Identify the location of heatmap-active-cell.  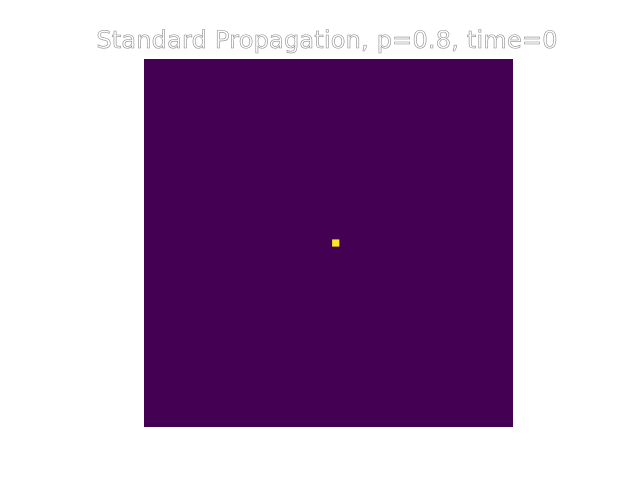
(336, 243).